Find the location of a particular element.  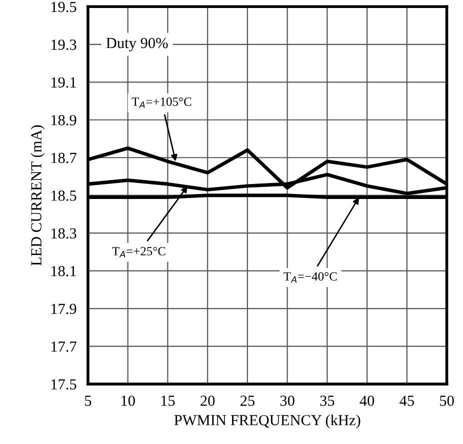

x-tick-label: 45 is located at coordinates (407, 401).